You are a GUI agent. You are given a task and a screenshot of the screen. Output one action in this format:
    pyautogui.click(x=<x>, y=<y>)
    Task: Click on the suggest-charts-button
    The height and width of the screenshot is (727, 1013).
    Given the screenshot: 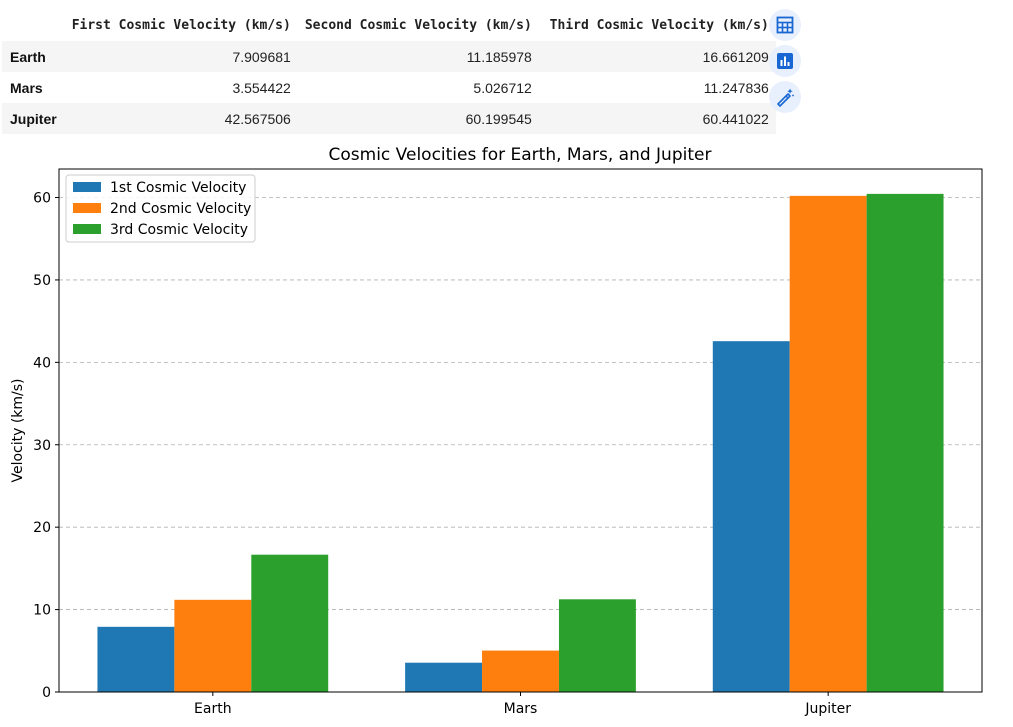 What is the action you would take?
    pyautogui.click(x=785, y=61)
    